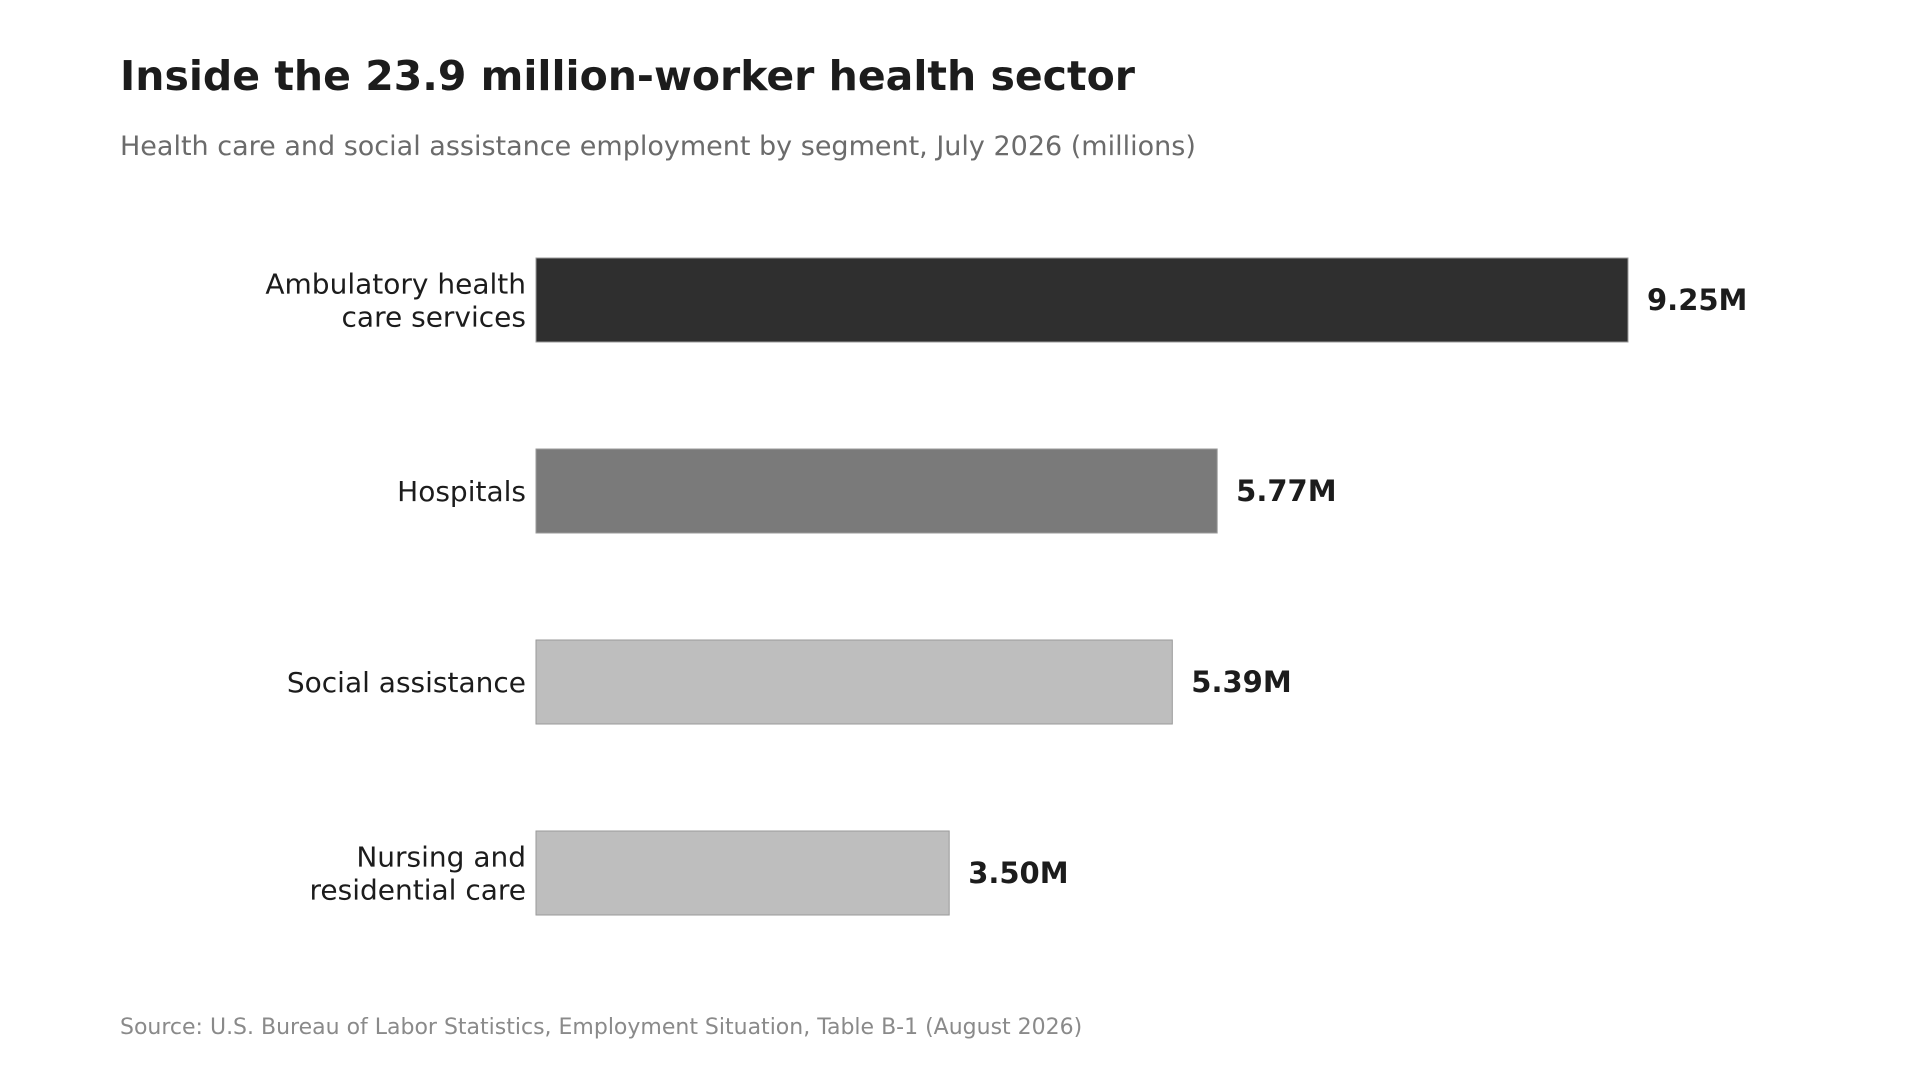 This screenshot has height=1080, width=1920. Describe the element at coordinates (395, 301) in the screenshot. I see `category-label: Ambulatory health care services` at that location.